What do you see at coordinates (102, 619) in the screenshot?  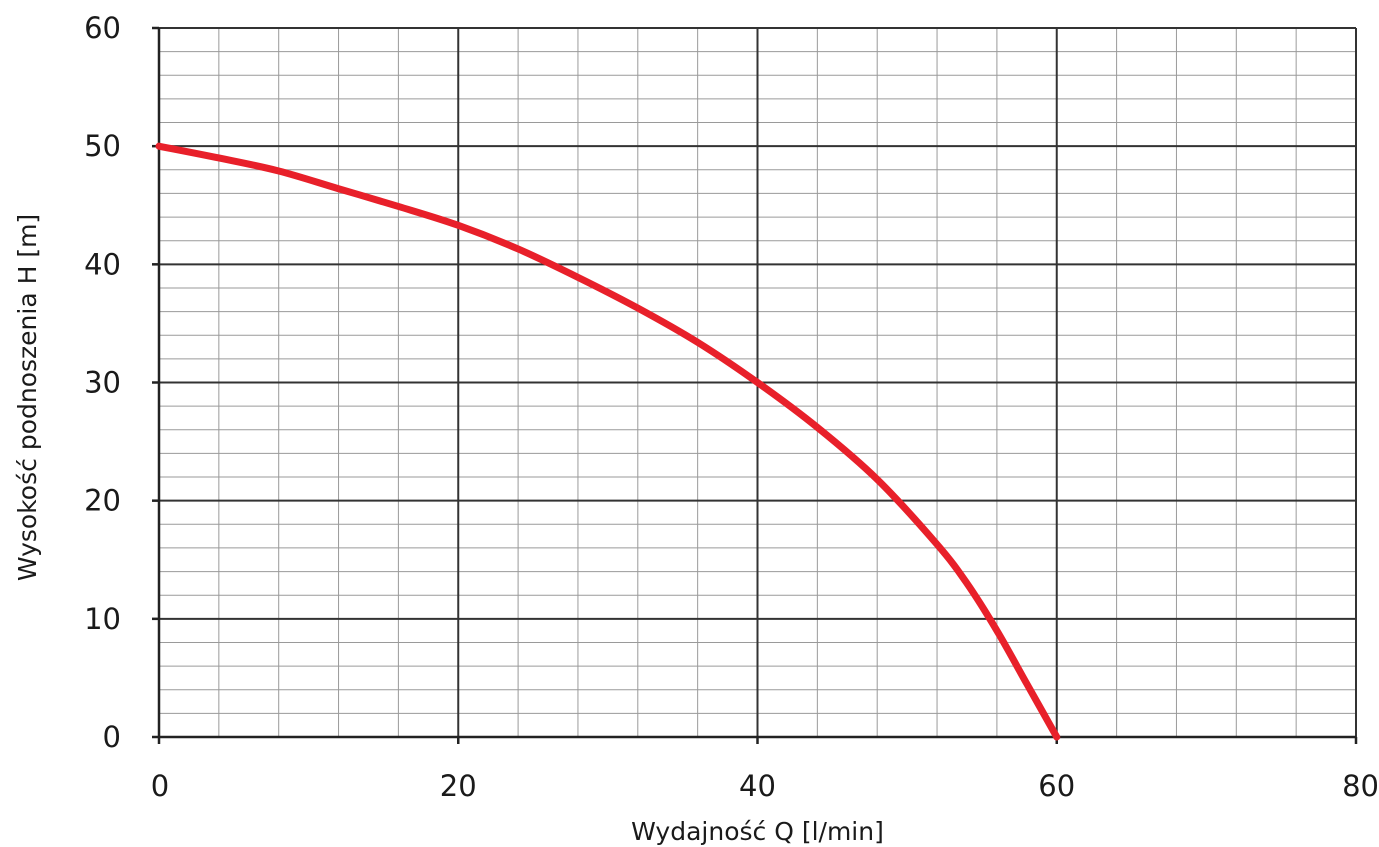 I see `y-tick-label: 10` at bounding box center [102, 619].